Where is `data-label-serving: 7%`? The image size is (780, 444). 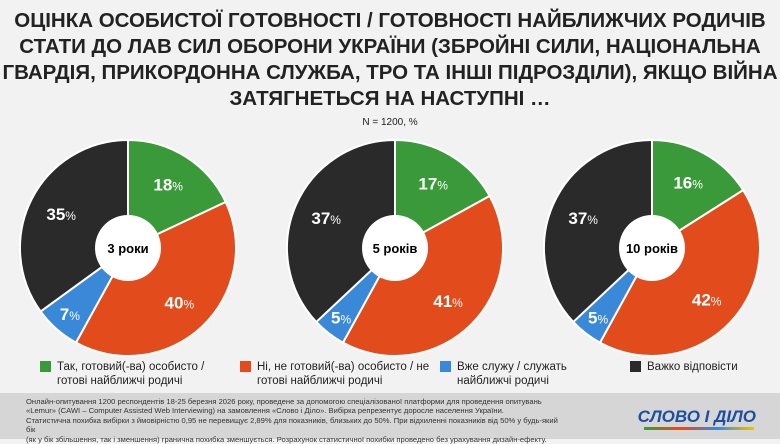
data-label-serving: 7% is located at coordinates (70, 314).